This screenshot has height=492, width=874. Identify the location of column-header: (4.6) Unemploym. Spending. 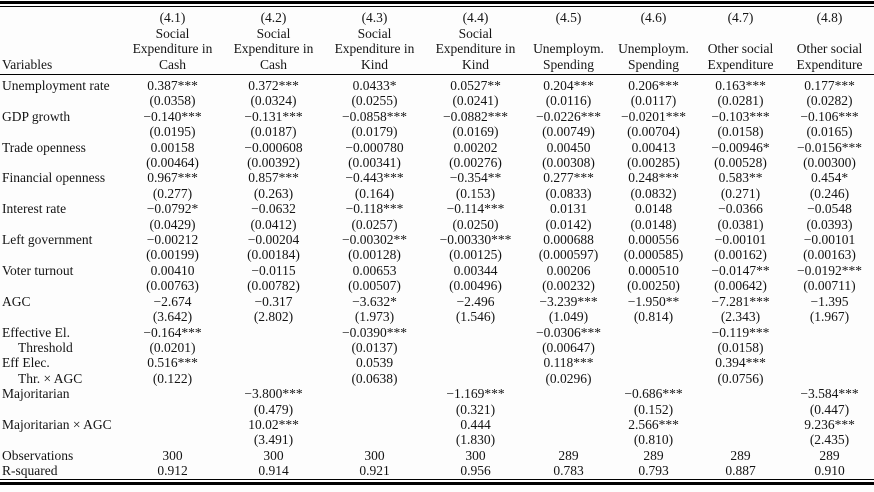
(653, 41).